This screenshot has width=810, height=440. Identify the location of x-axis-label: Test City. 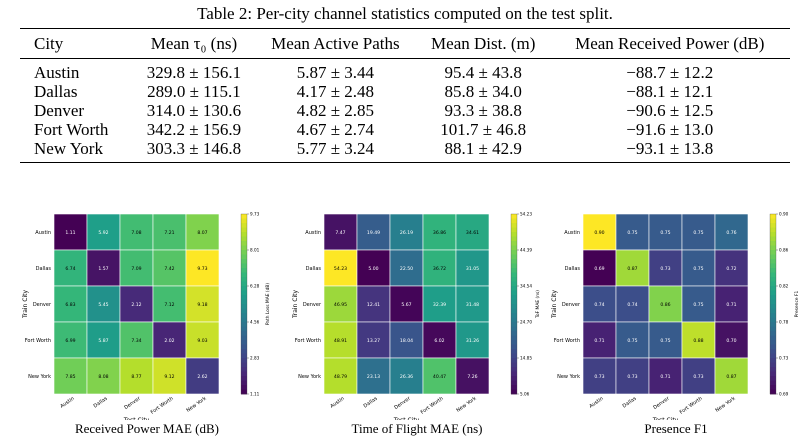
(406, 418).